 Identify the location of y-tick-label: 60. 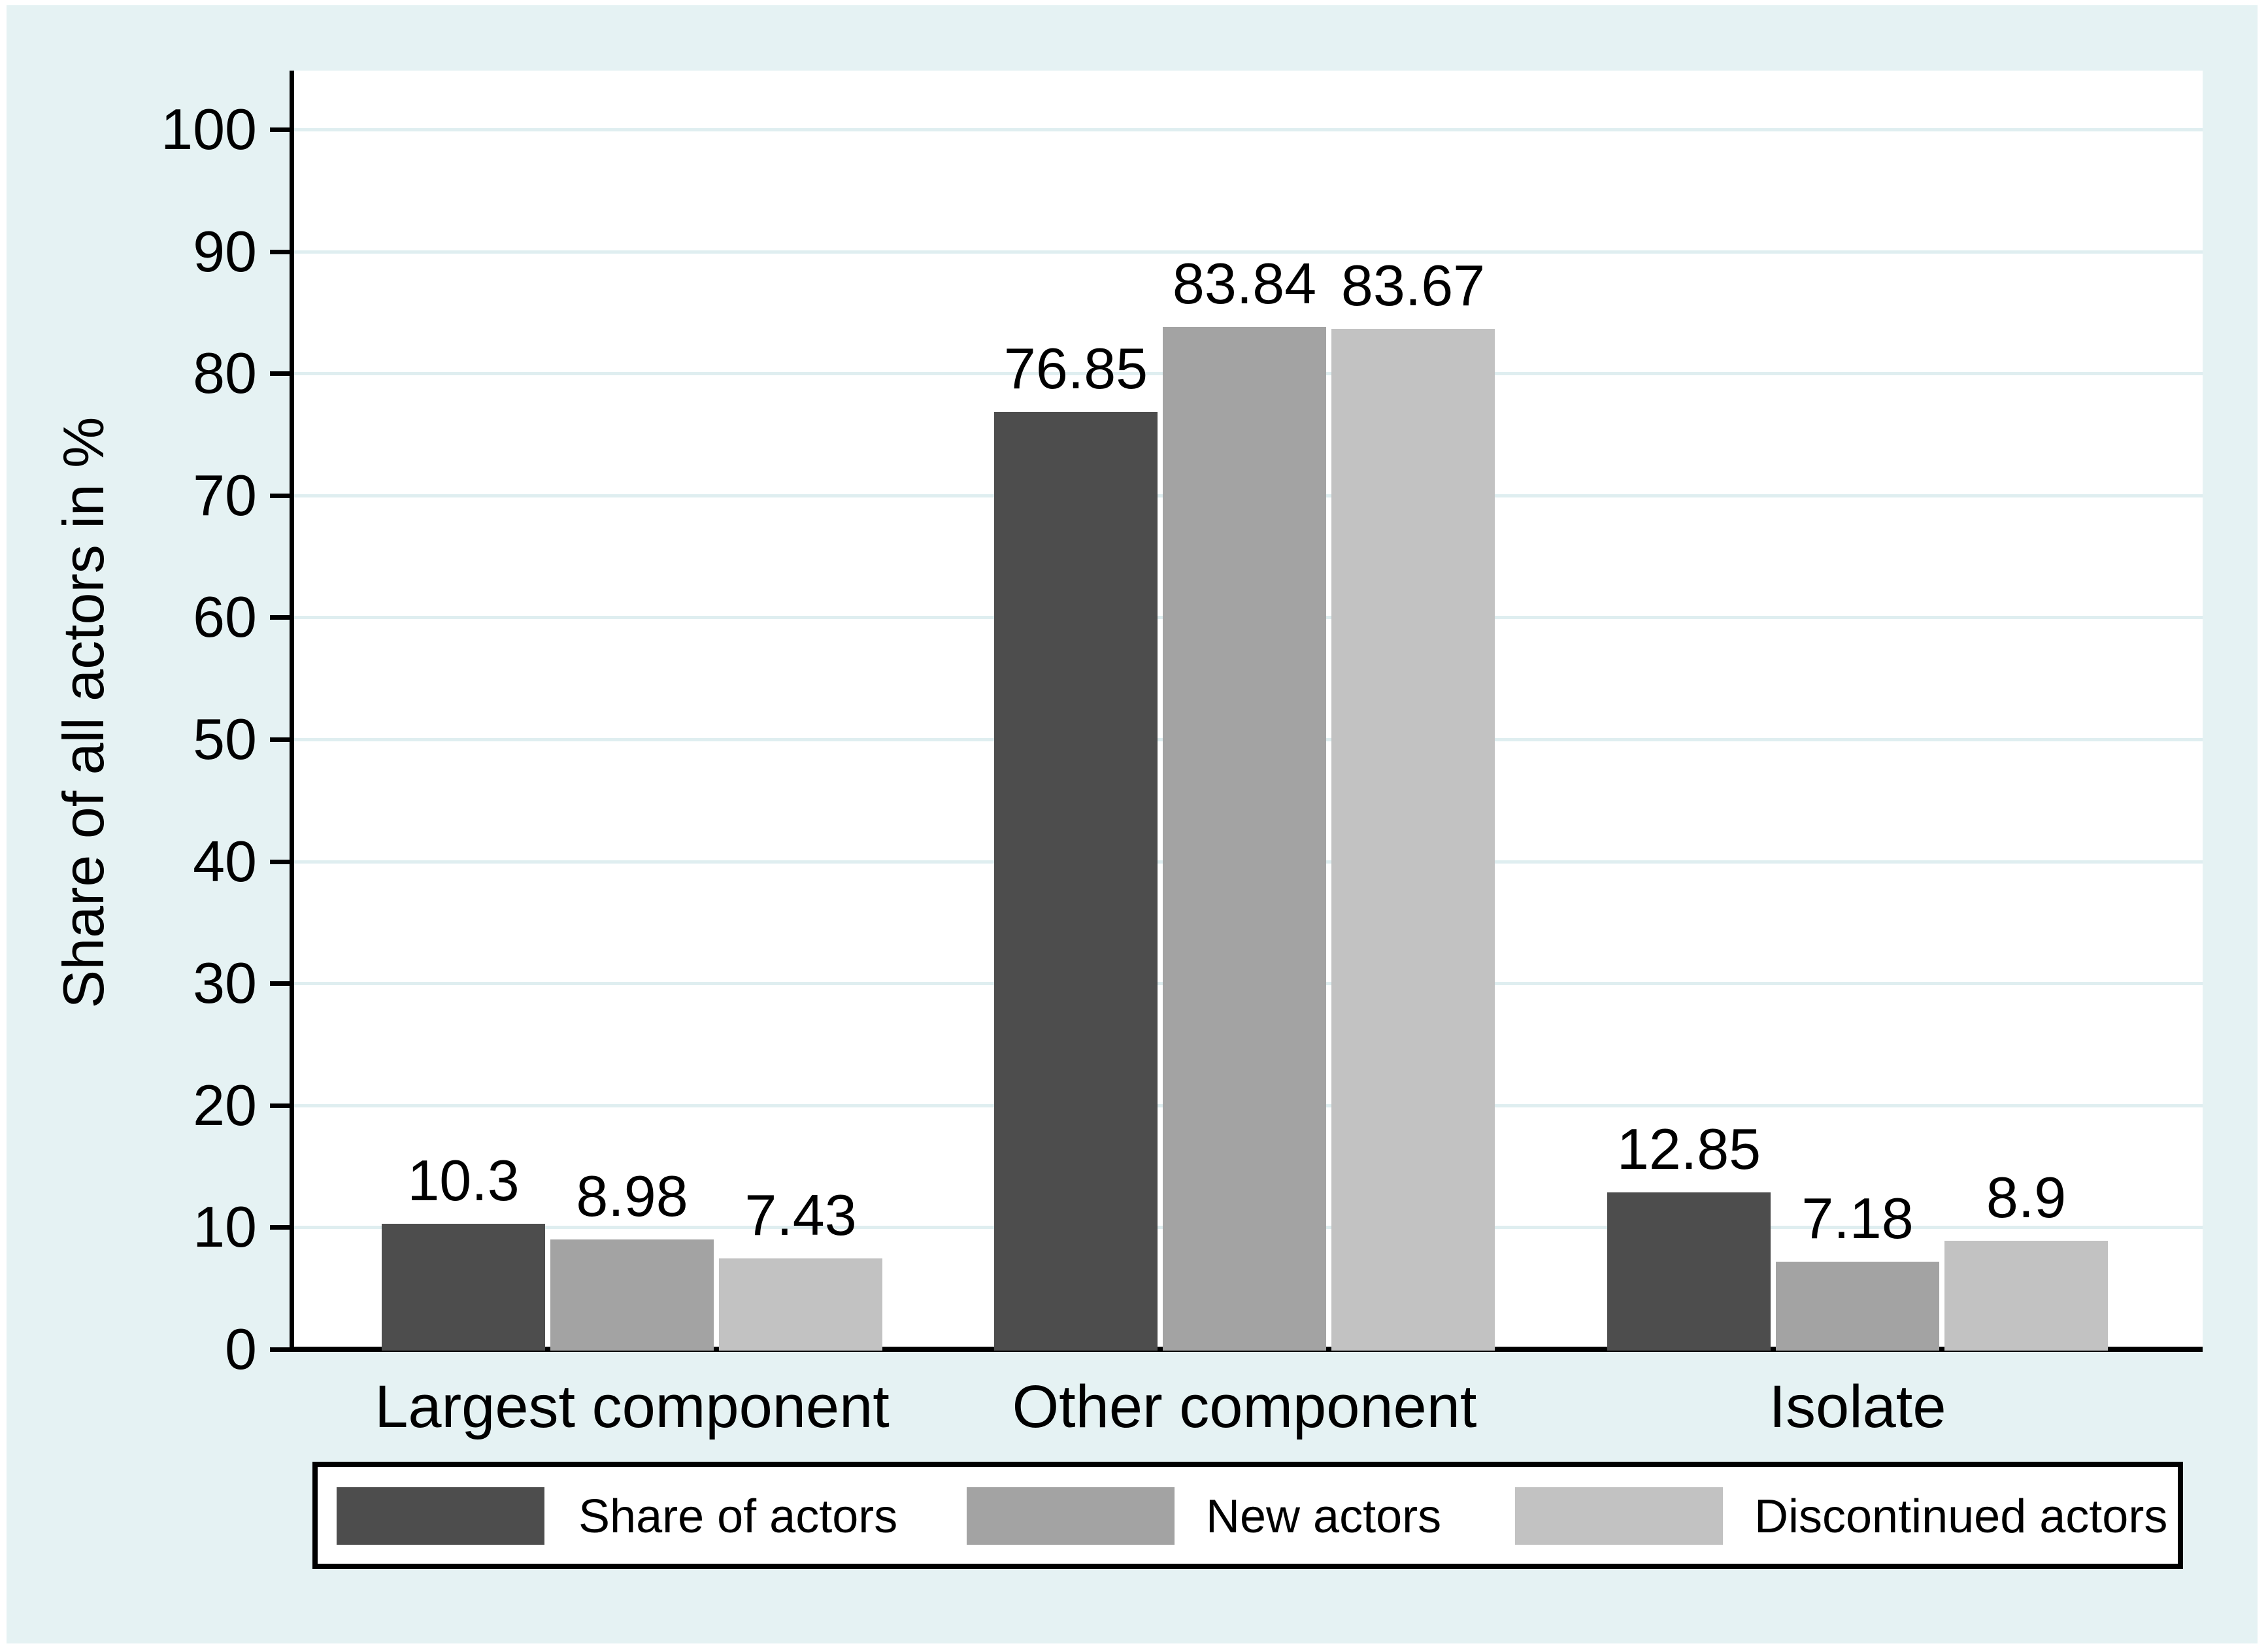
(225, 617).